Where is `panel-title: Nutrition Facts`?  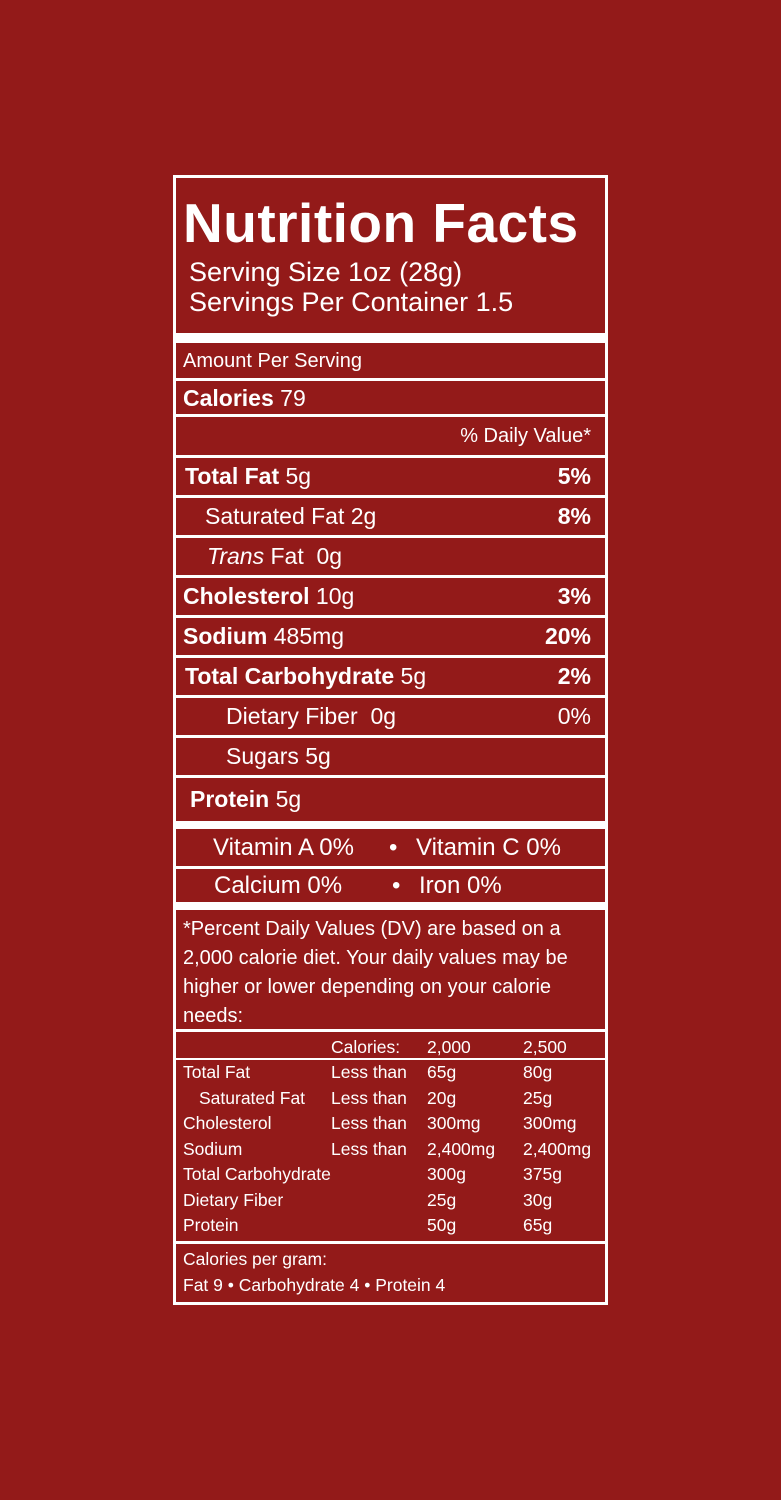
panel-title: Nutrition Facts is located at coordinates (381, 223).